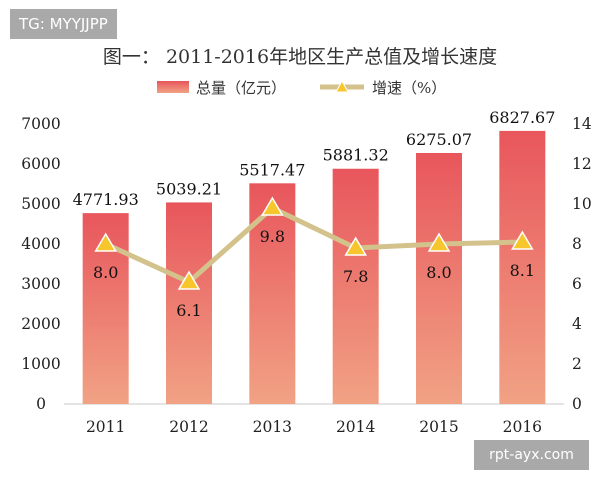 The image size is (600, 480). What do you see at coordinates (40, 324) in the screenshot?
I see `y-left-tick-label: 2000` at bounding box center [40, 324].